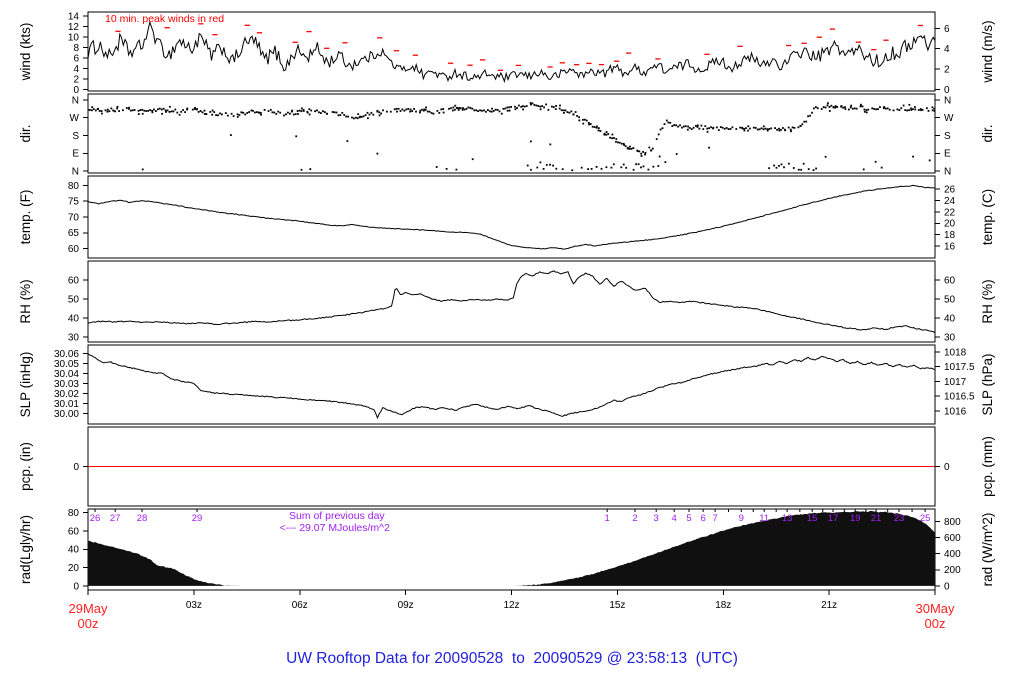  What do you see at coordinates (66, 404) in the screenshot?
I see `tick-label-left: 30.01` at bounding box center [66, 404].